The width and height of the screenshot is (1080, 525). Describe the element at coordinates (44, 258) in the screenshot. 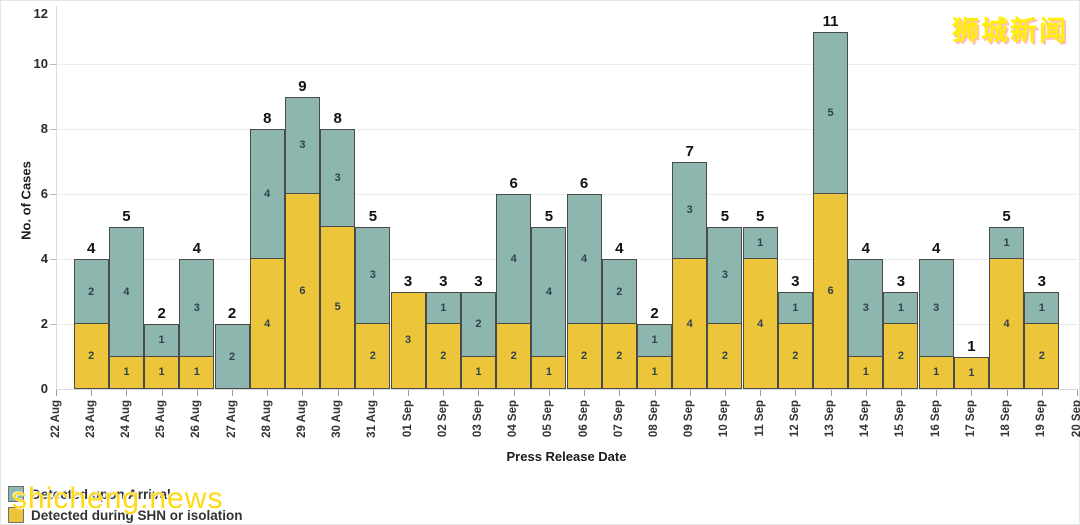

I see `y-axis-tick-label: 4` at that location.